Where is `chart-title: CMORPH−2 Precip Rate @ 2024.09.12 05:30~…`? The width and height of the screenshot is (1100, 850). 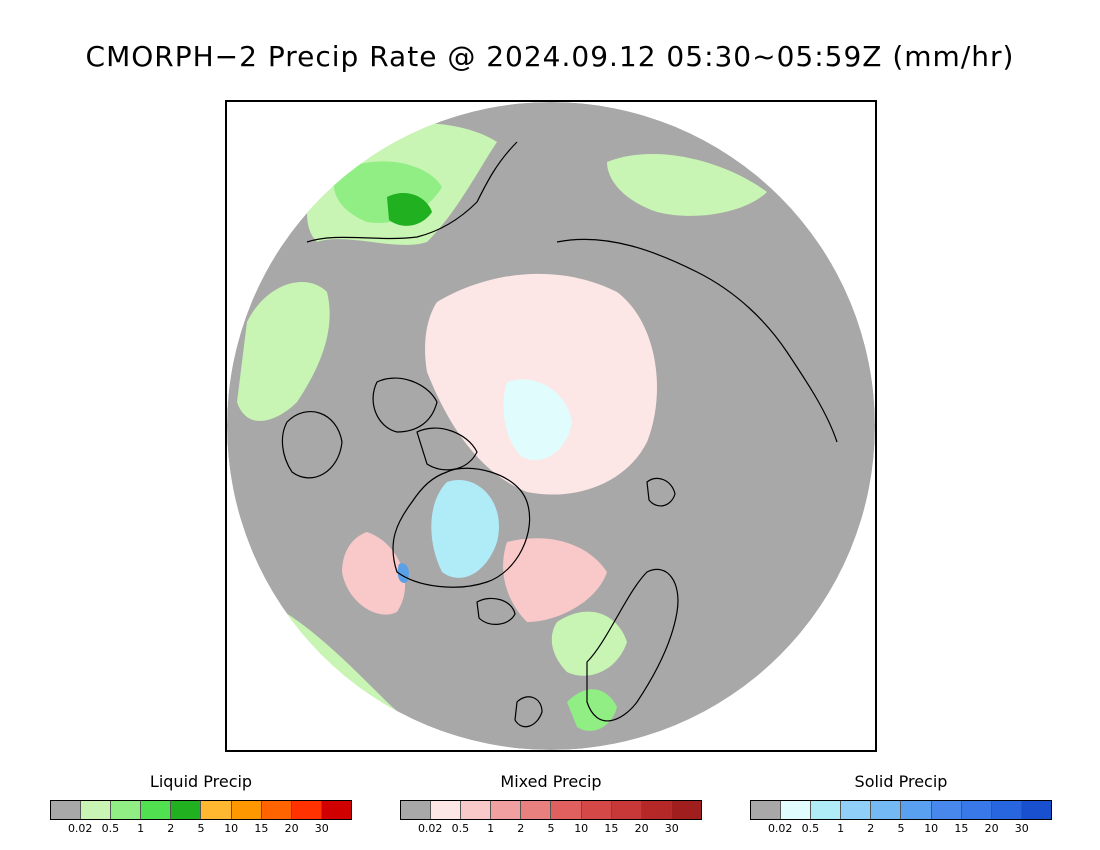
chart-title: CMORPH−2 Precip Rate @ 2024.09.12 05:30~… is located at coordinates (550, 56).